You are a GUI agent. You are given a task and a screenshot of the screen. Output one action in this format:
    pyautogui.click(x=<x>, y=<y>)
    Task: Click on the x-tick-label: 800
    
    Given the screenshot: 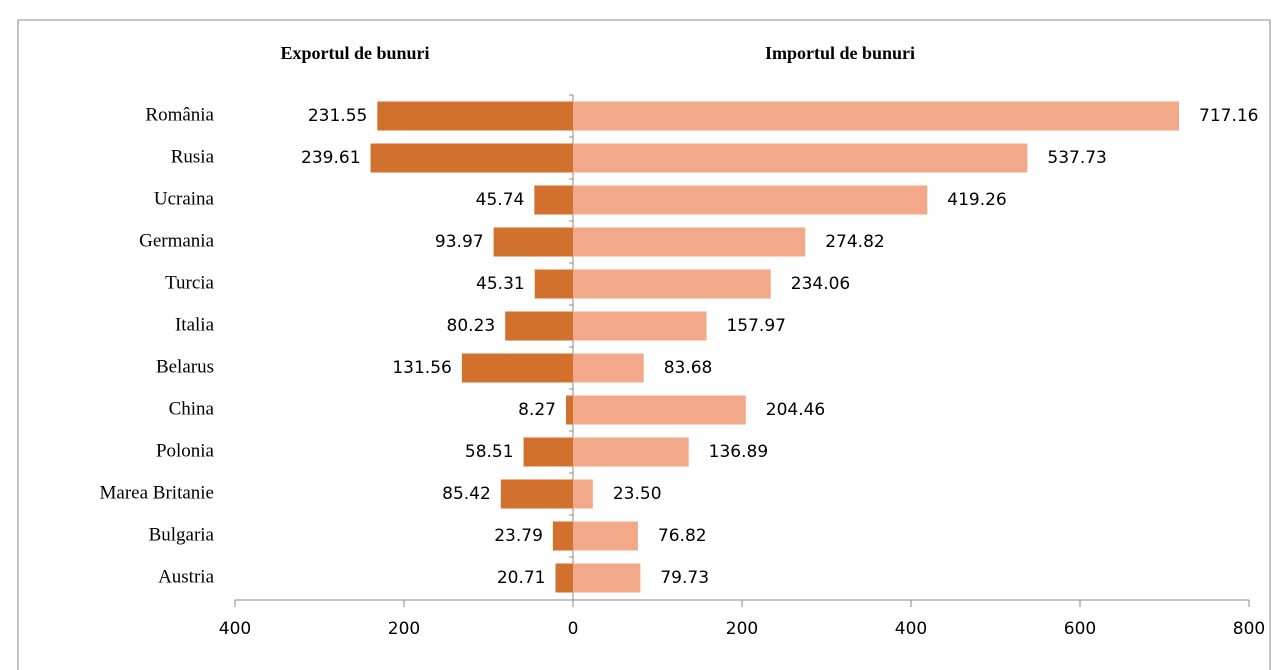 What is the action you would take?
    pyautogui.click(x=1249, y=629)
    